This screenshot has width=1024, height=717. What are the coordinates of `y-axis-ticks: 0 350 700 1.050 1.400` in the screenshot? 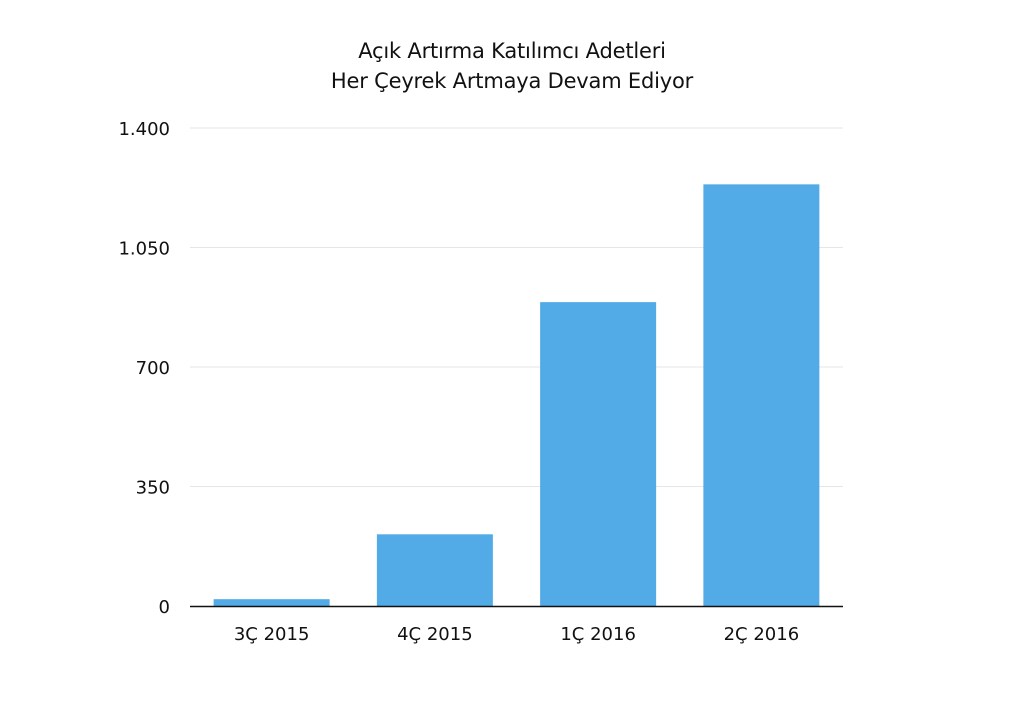 It's located at (144, 368).